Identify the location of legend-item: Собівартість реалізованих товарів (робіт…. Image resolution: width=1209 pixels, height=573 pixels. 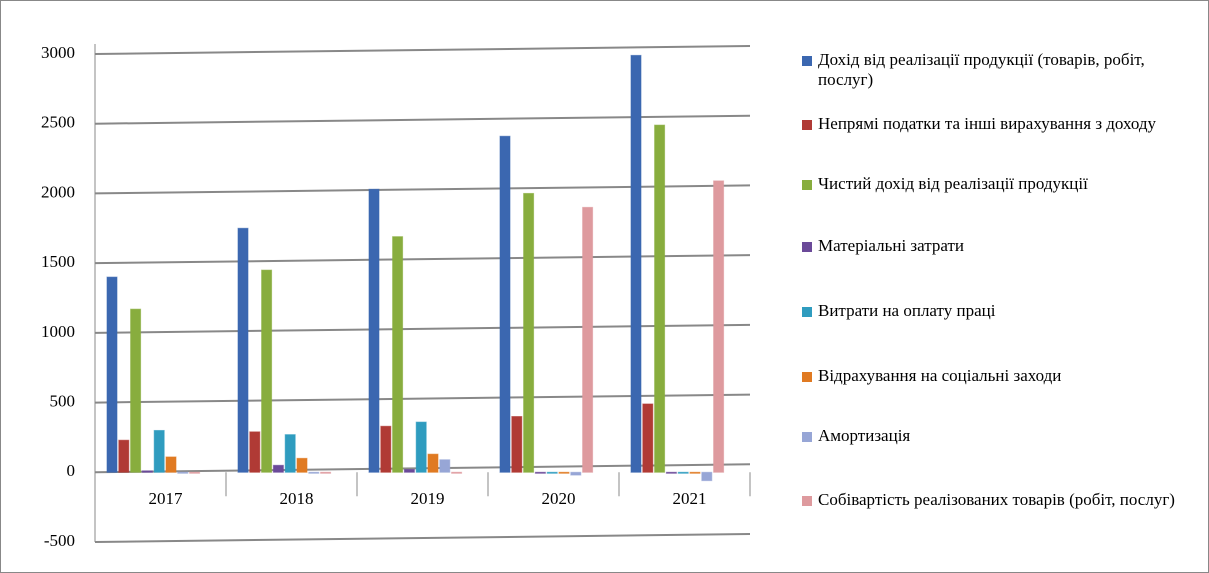
(997, 500).